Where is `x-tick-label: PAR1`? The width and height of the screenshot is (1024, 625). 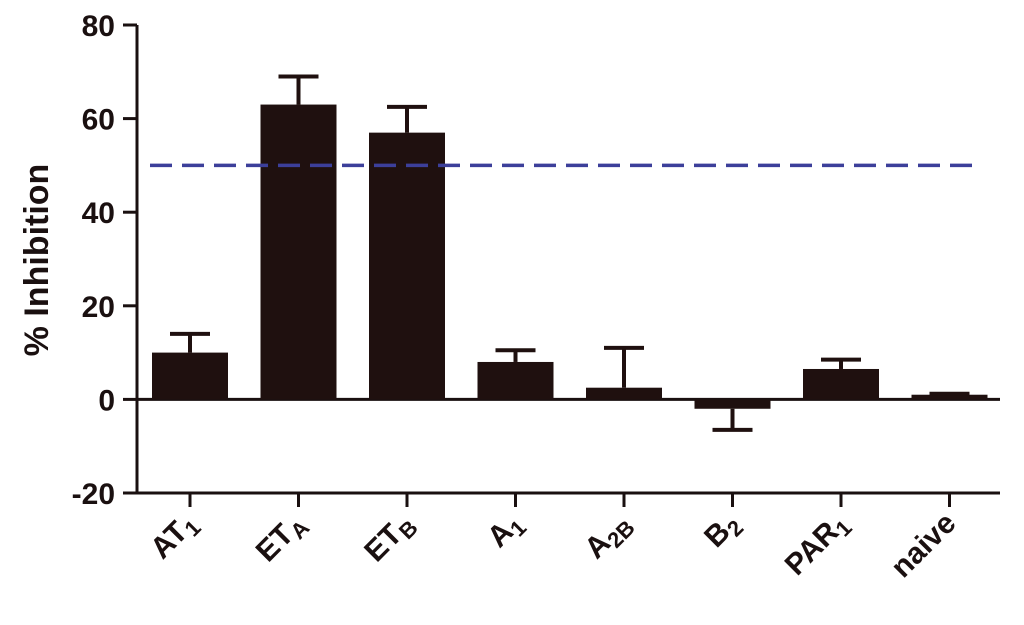
x-tick-label: PAR1 is located at coordinates (818, 546).